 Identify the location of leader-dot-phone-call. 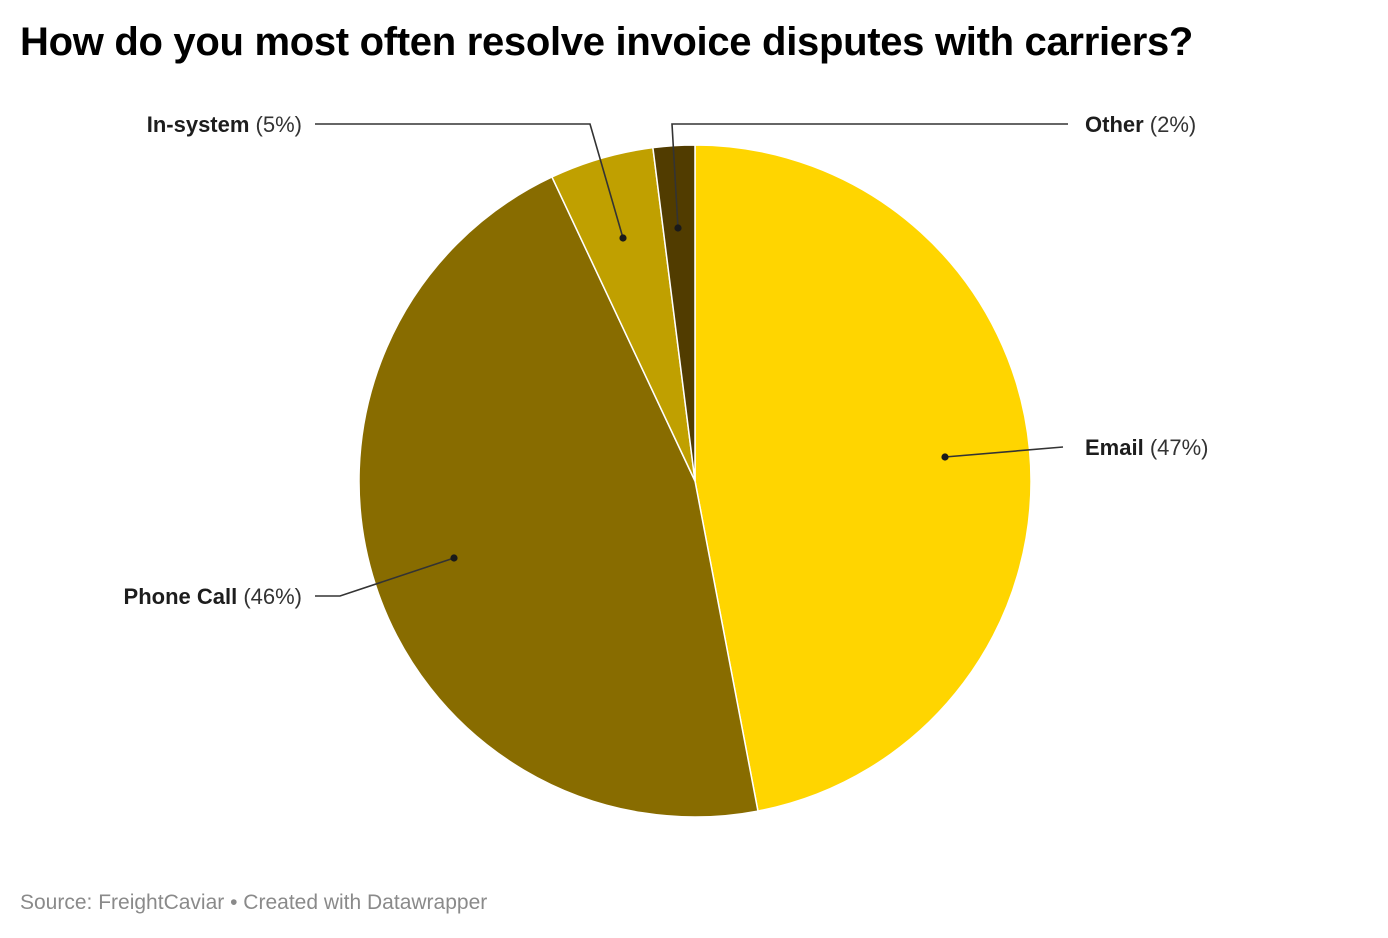
(454, 558).